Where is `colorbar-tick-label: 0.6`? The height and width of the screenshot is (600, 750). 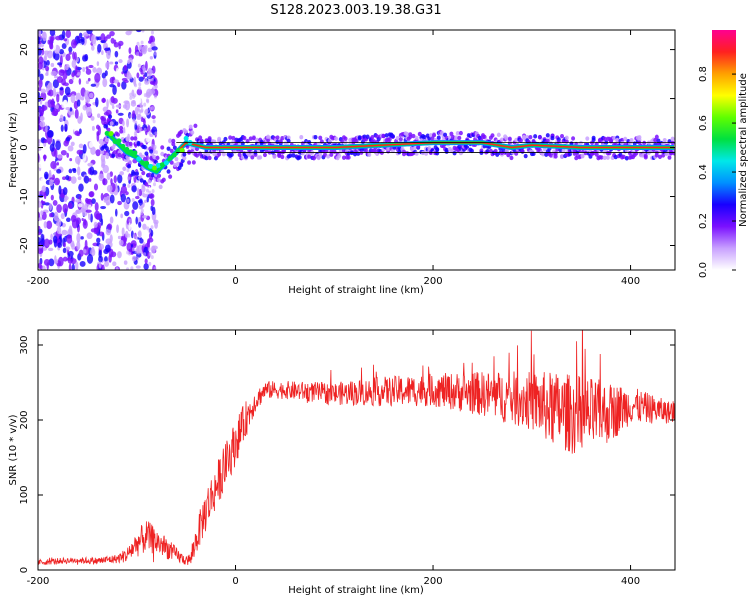
colorbar-tick-label: 0.6 is located at coordinates (703, 123).